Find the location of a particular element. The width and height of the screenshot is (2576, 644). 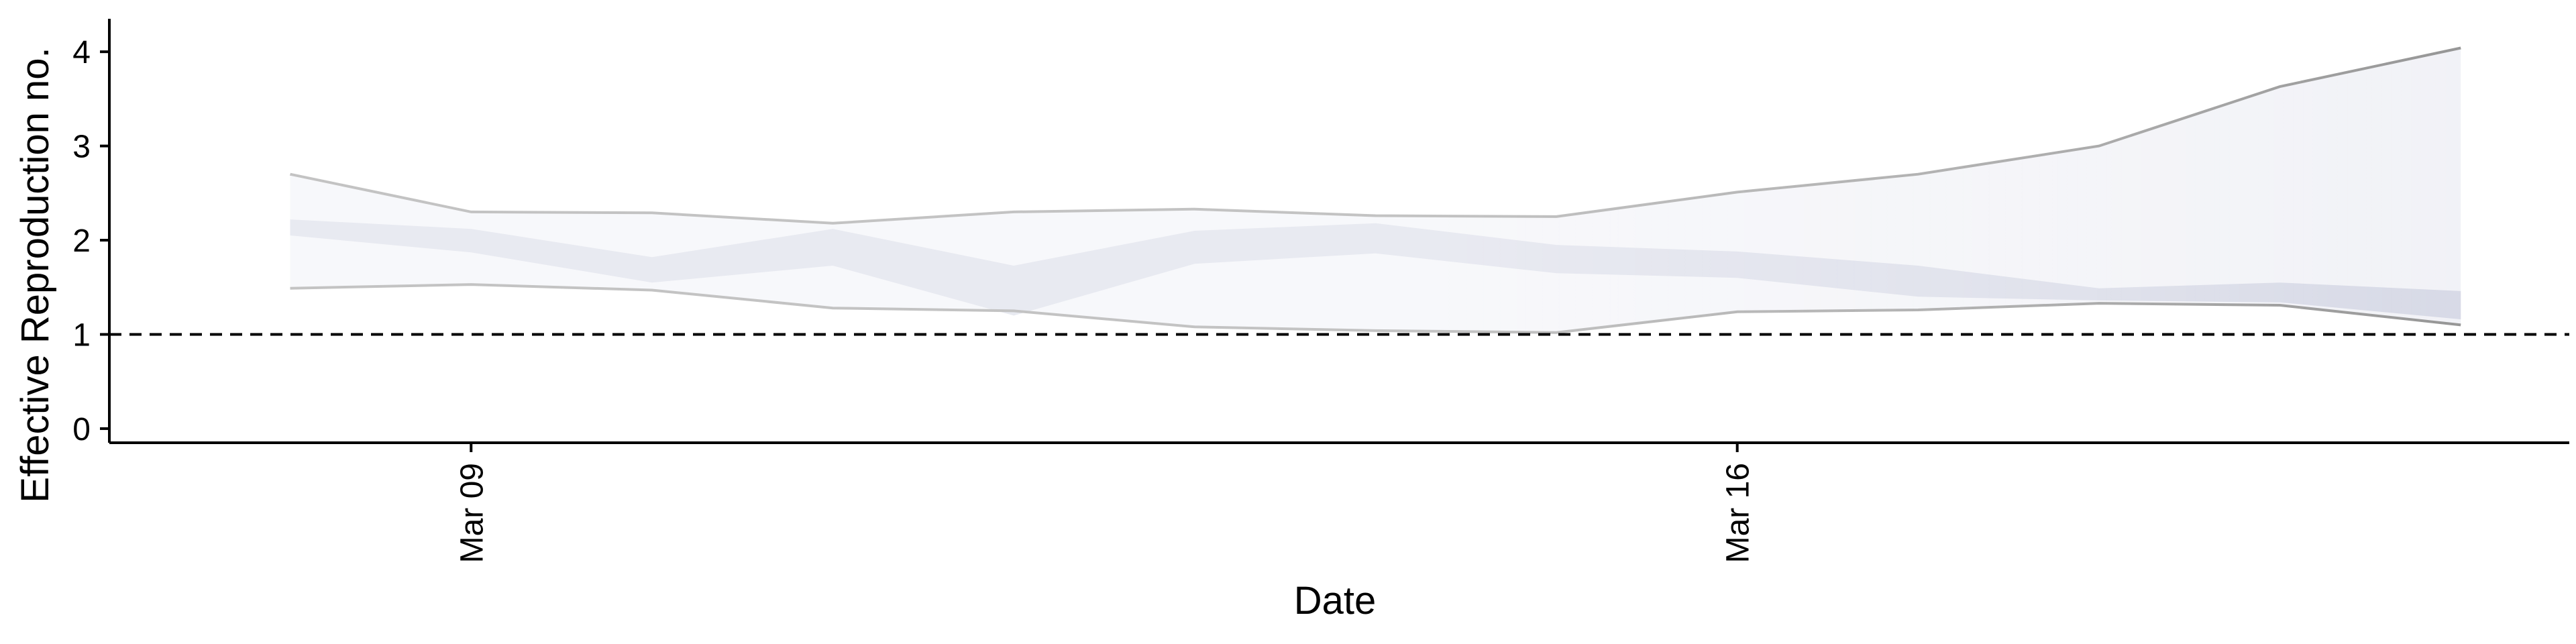

x-axis-title: Date is located at coordinates (1335, 601).